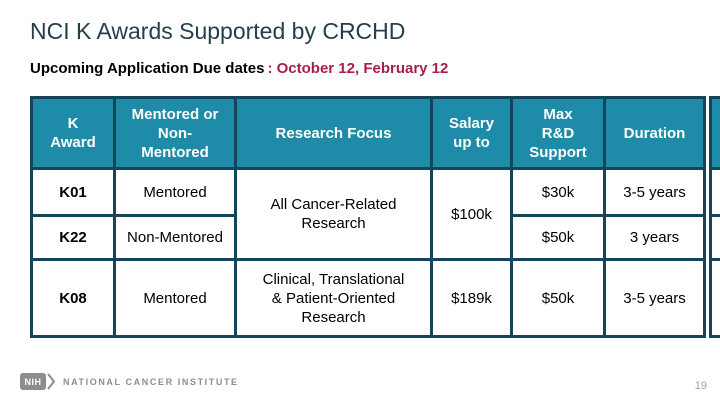 This screenshot has width=720, height=405. I want to click on nci-logo: NIH NATIONAL CANCER INSTITUTE, so click(129, 381).